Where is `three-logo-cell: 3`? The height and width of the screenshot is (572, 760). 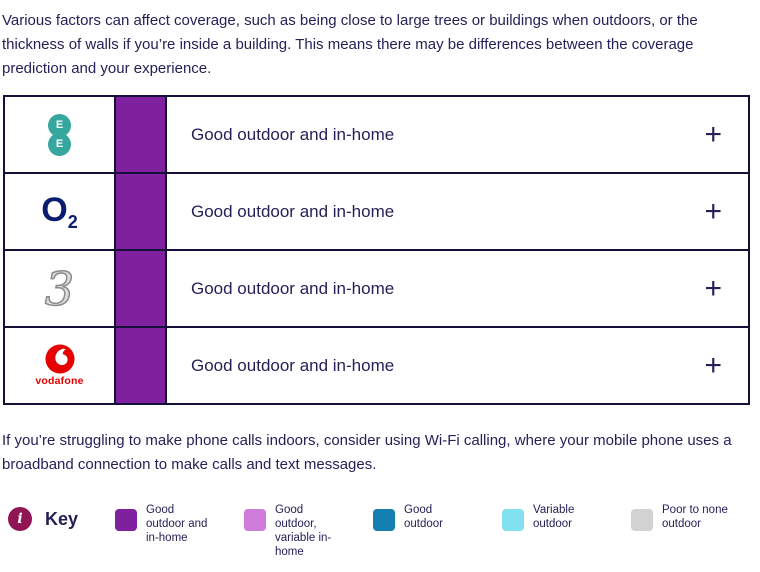 three-logo-cell: 3 is located at coordinates (59, 288).